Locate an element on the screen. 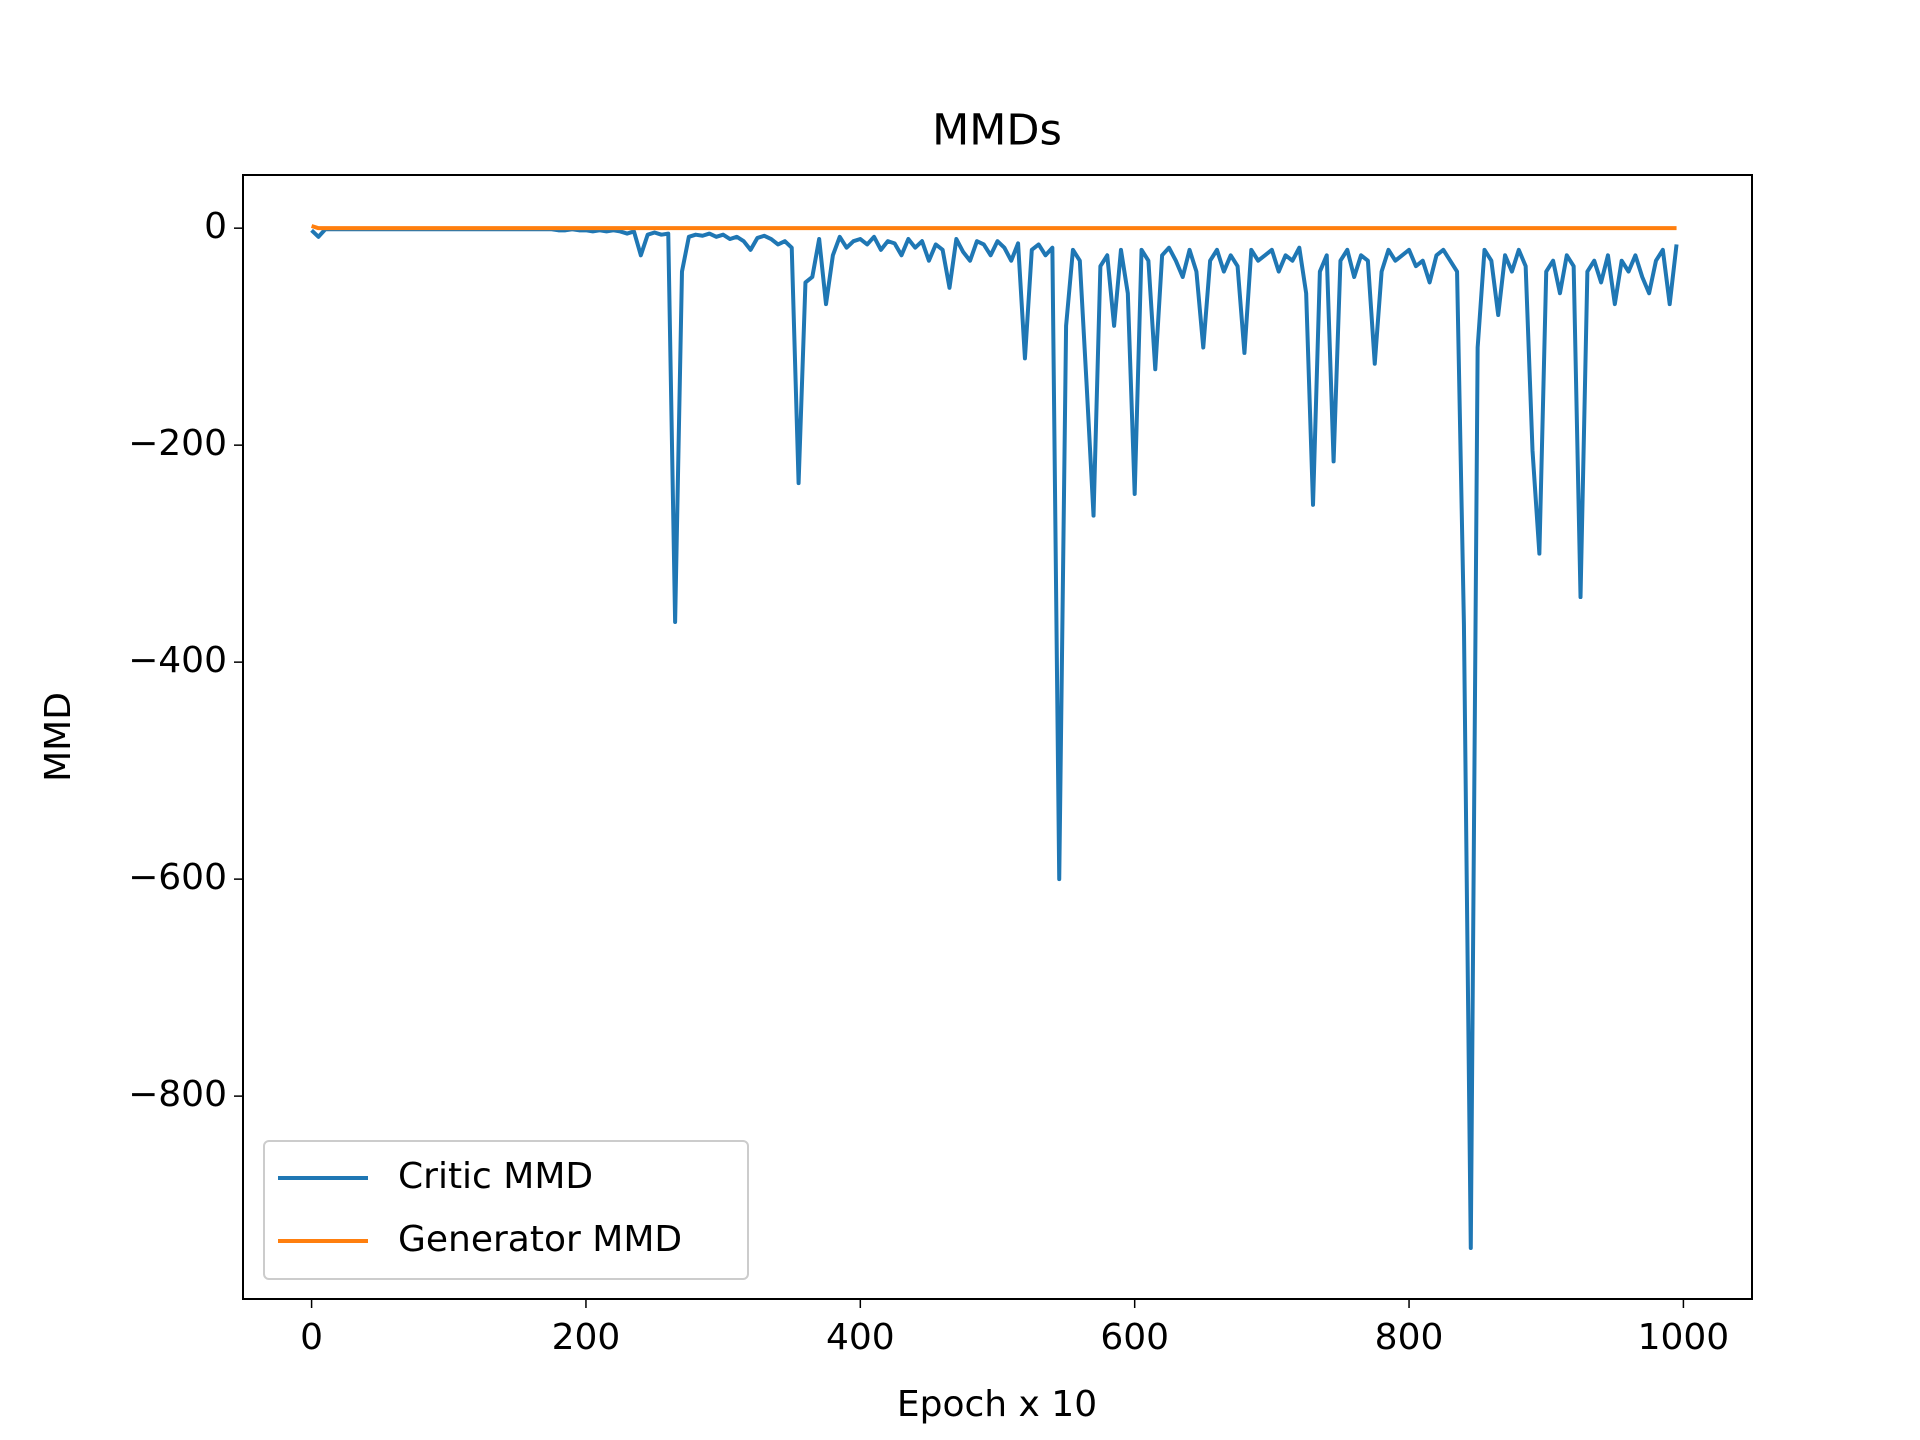 Image resolution: width=1920 pixels, height=1440 pixels. x-tick-label: 400 is located at coordinates (860, 1337).